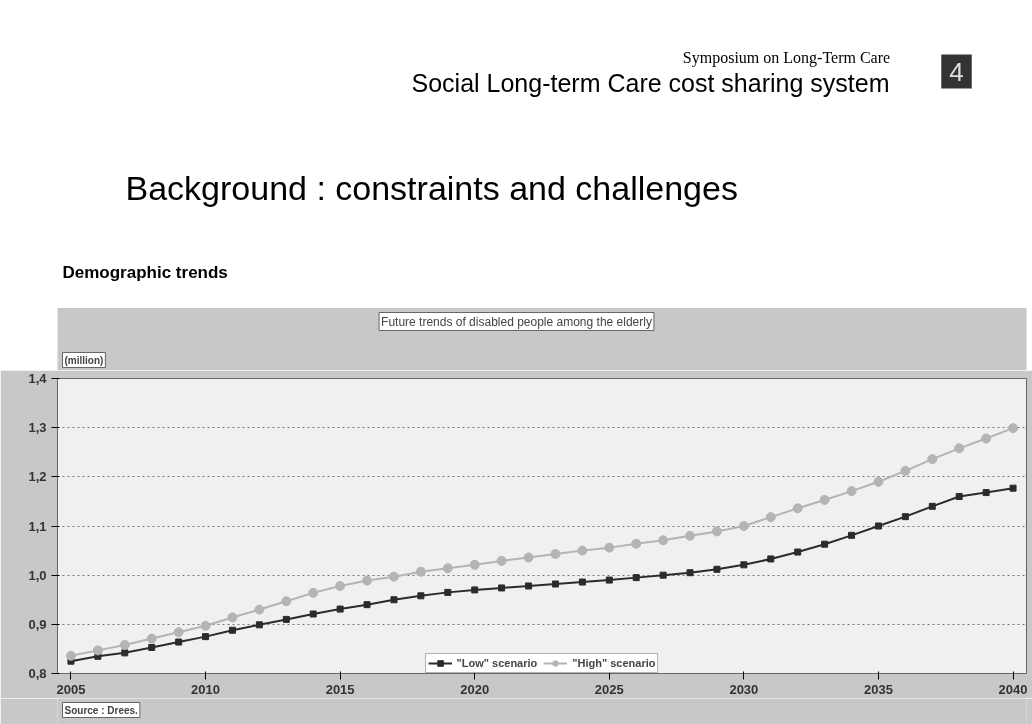 This screenshot has width=1032, height=724. I want to click on text: Demographic trends, so click(145, 272).